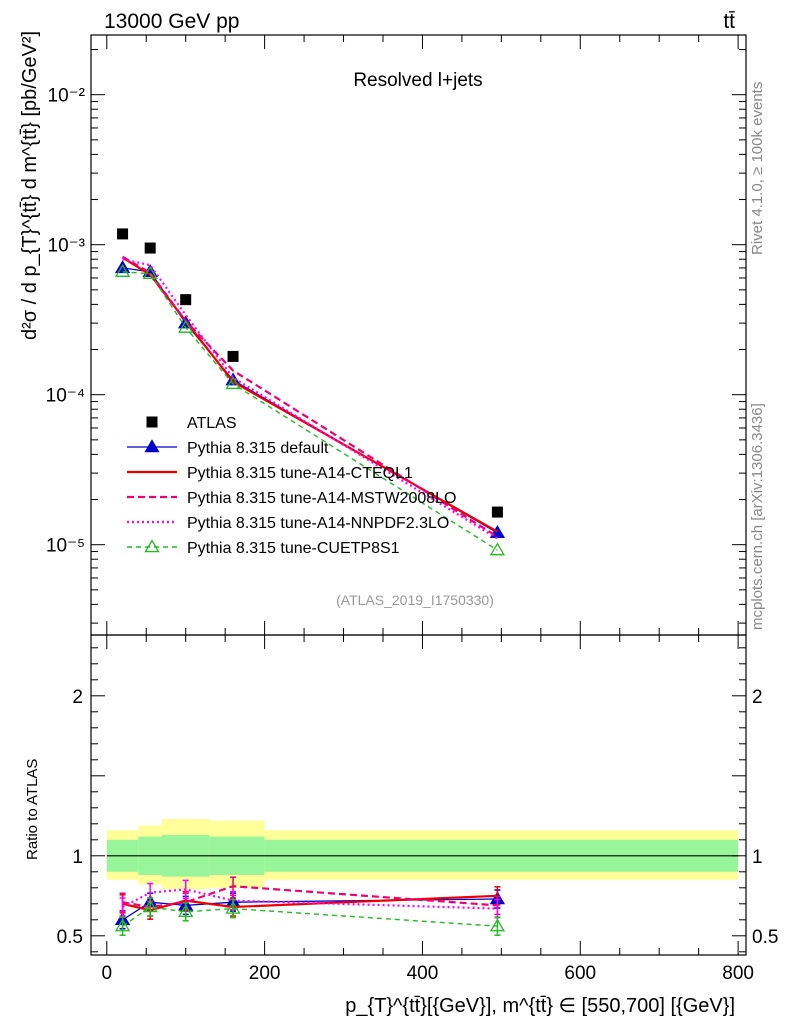 This screenshot has height=1024, width=786. What do you see at coordinates (757, 168) in the screenshot?
I see `rivet-version-label: Rivet 4.1.0, ≥ 100k events` at bounding box center [757, 168].